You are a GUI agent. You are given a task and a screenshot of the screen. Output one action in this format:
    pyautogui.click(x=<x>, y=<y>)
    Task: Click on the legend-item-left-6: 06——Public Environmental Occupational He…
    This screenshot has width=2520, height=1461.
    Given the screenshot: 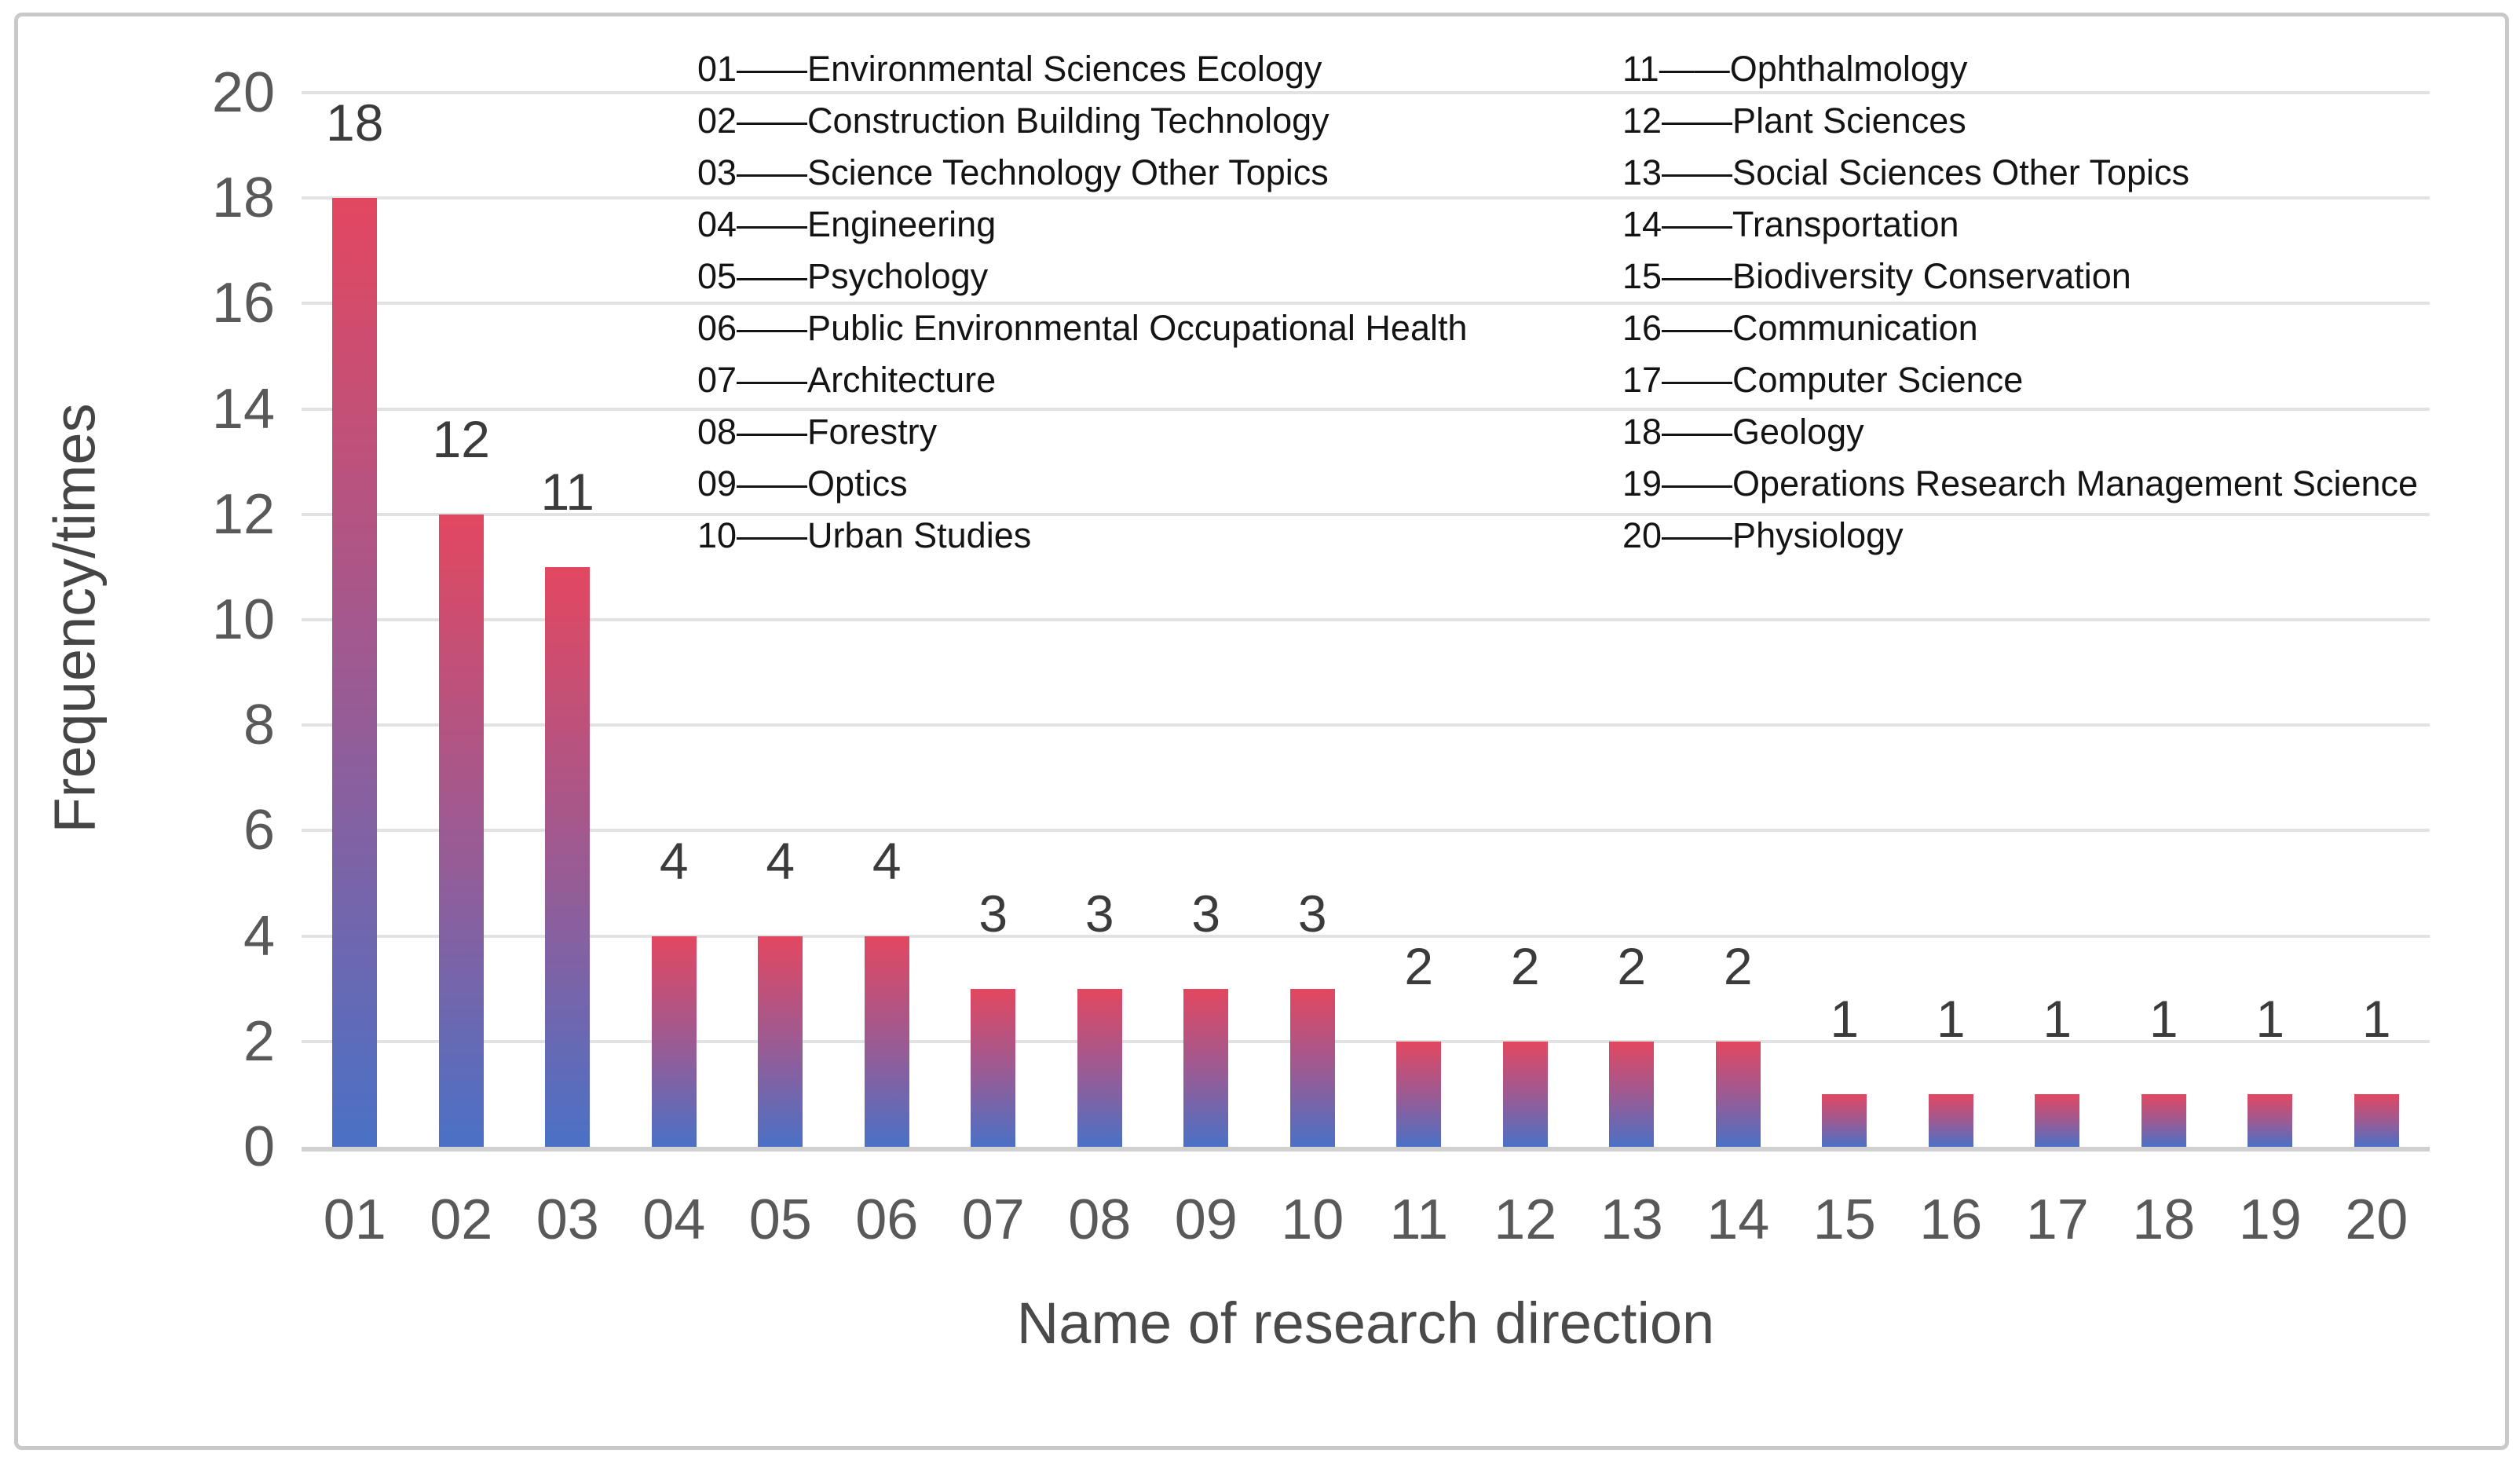 What is the action you would take?
    pyautogui.click(x=1082, y=328)
    